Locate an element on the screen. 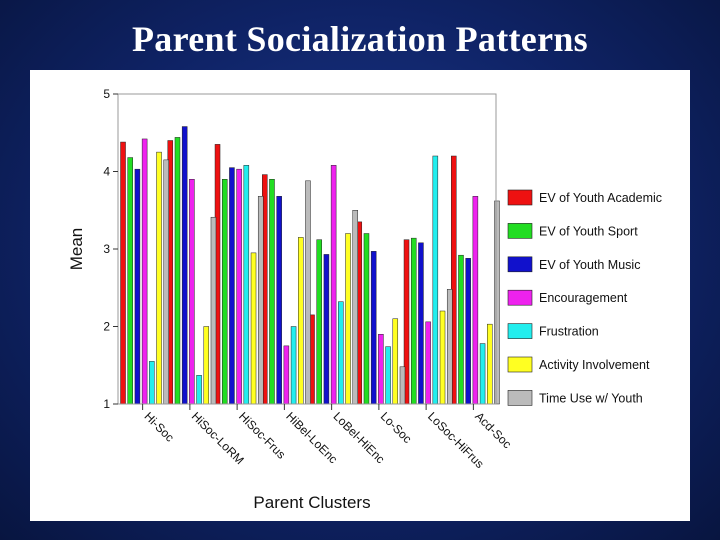  y-tick-label: 5 is located at coordinates (106, 94).